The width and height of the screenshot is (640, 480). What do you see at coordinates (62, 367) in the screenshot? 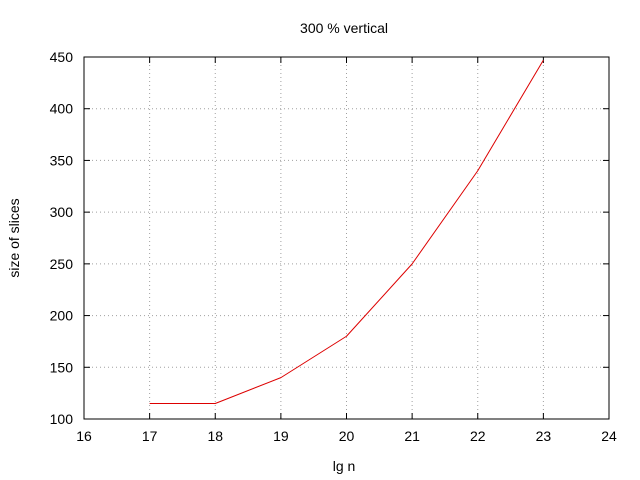
I see `y-tick-label-1: 150` at bounding box center [62, 367].